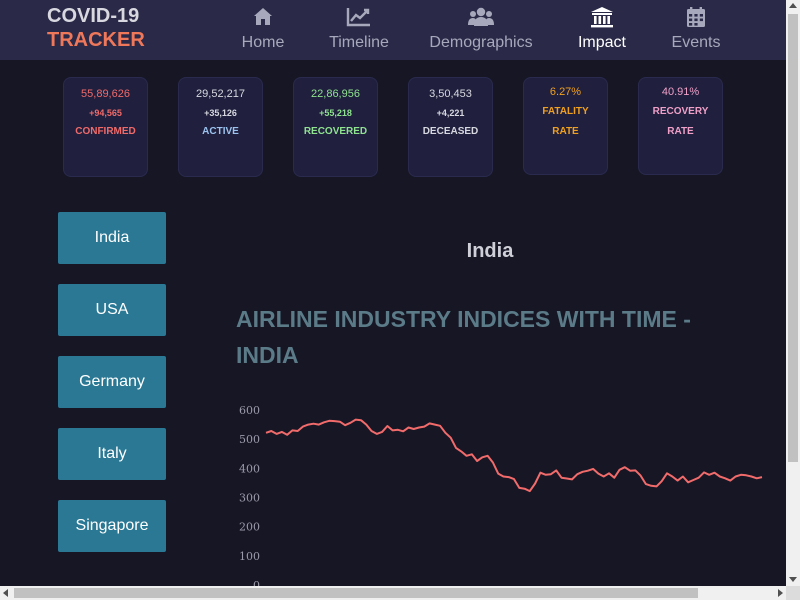 This screenshot has width=800, height=600. Describe the element at coordinates (256, 582) in the screenshot. I see `y-tick-label: 0` at that location.